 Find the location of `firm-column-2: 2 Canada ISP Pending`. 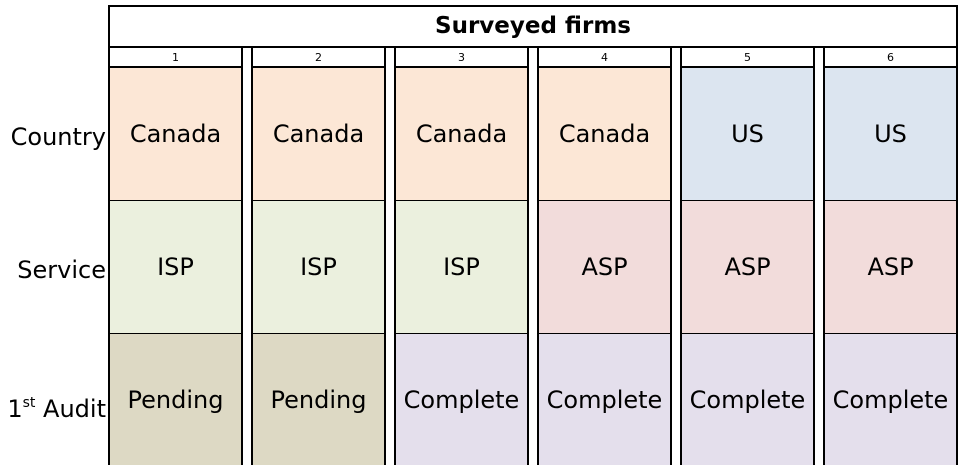

firm-column-2: 2 Canada ISP Pending is located at coordinates (318, 256).